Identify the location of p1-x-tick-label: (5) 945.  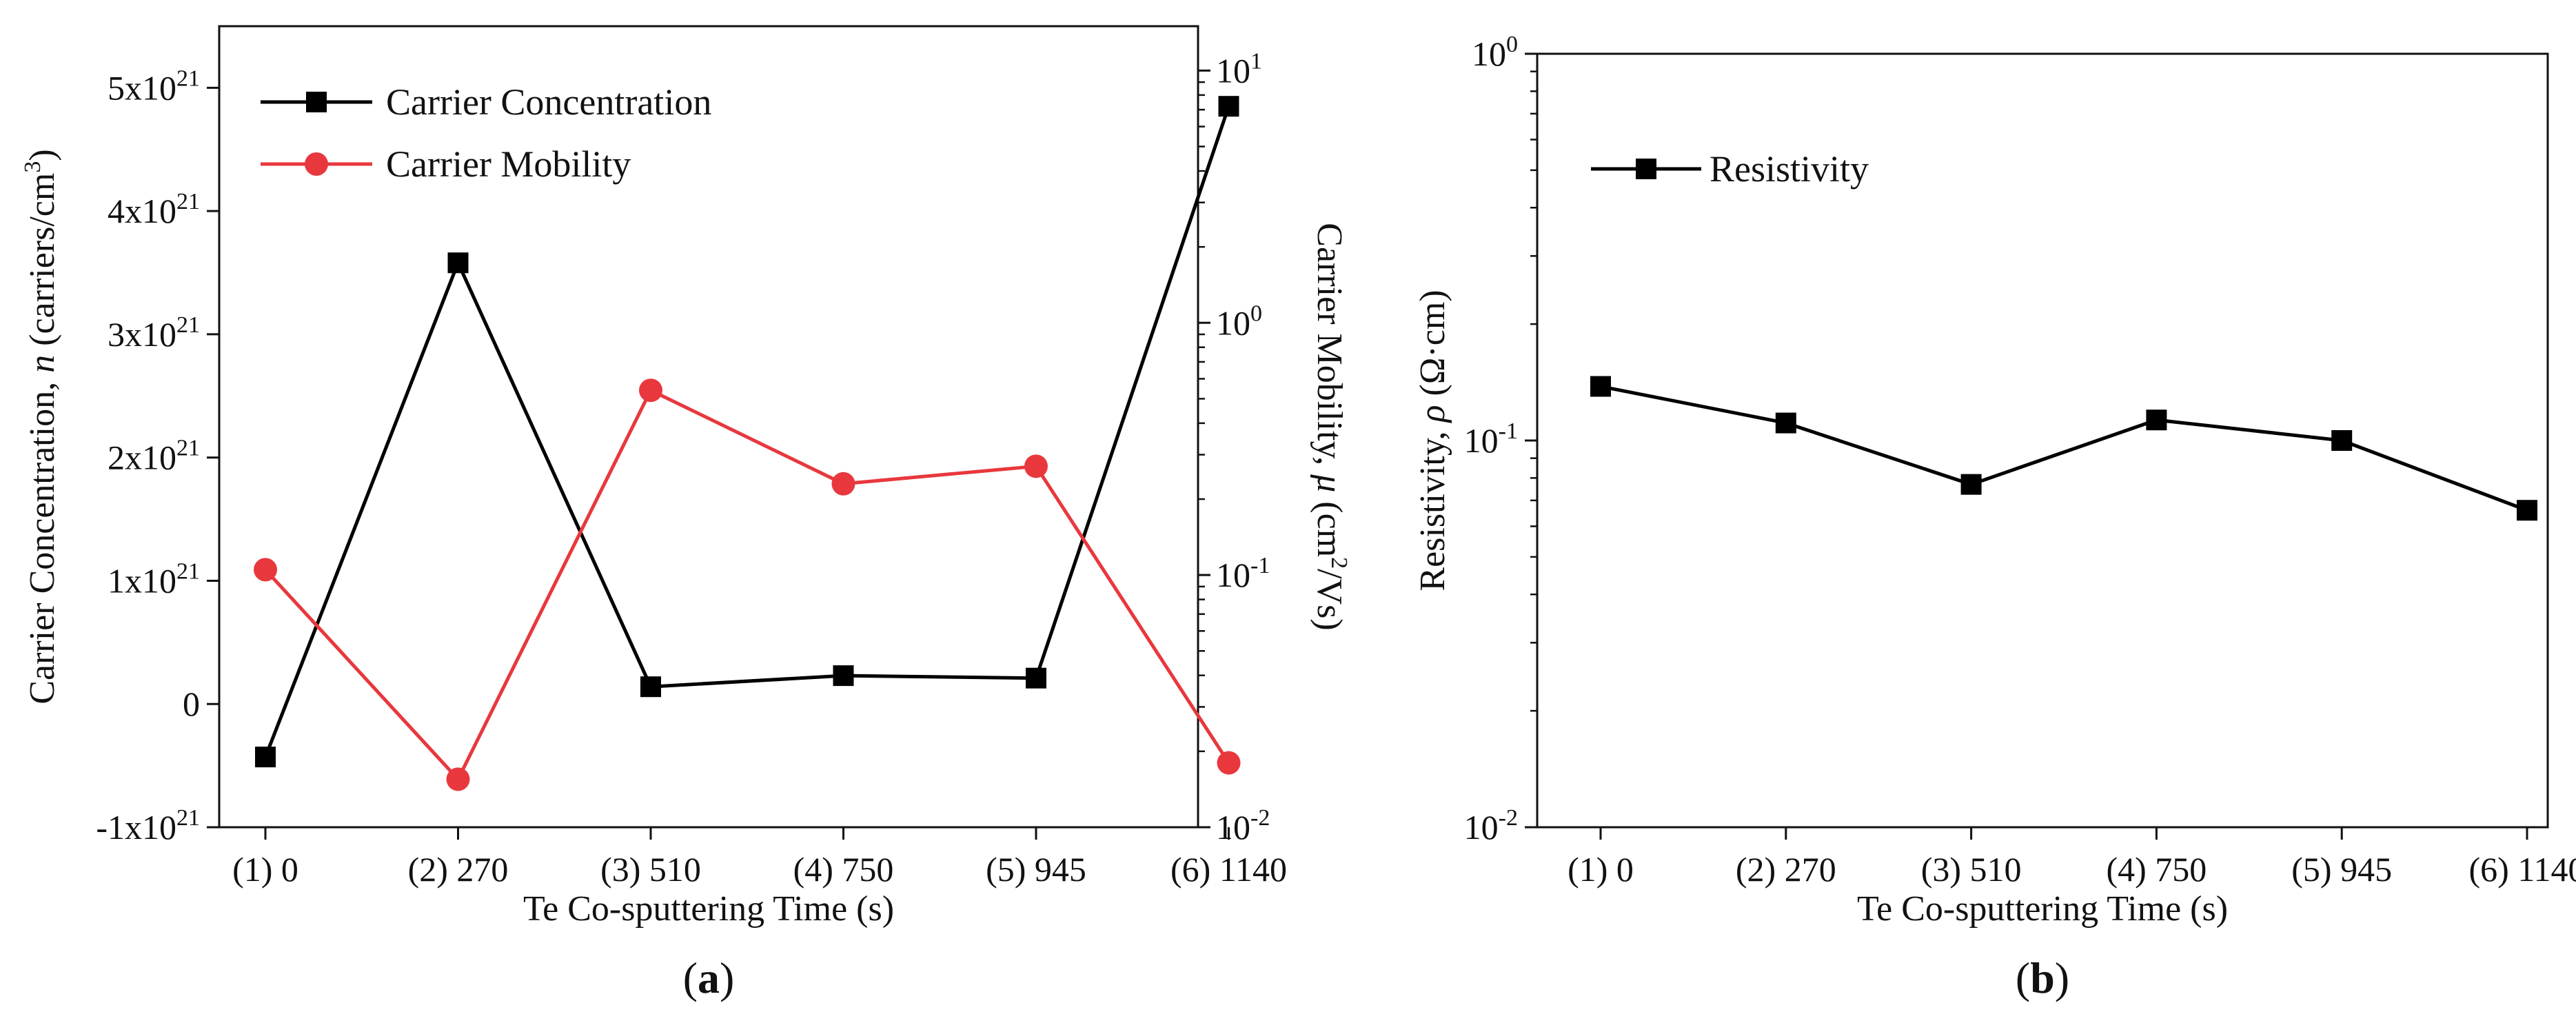
(2341, 869).